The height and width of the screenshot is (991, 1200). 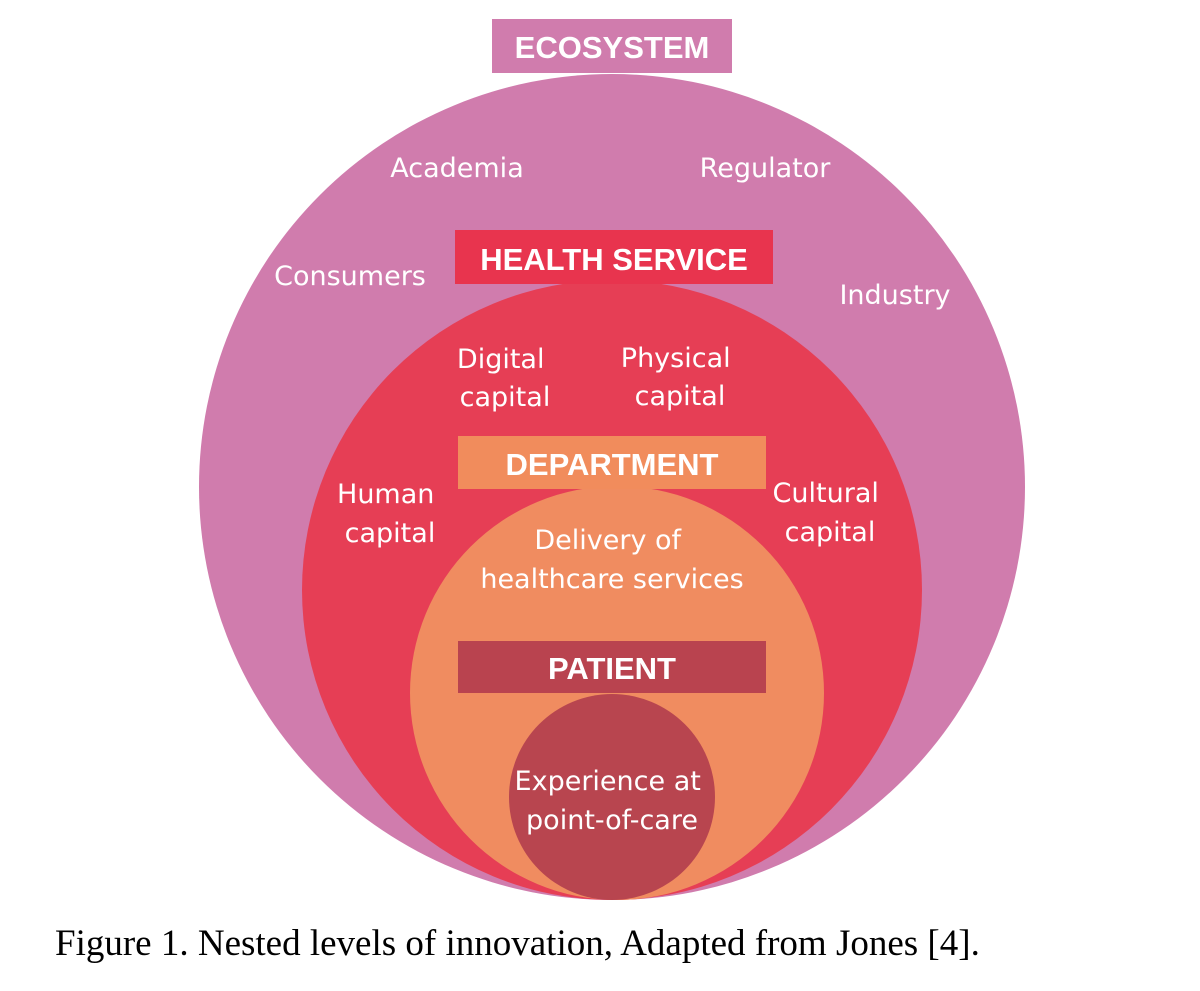 What do you see at coordinates (612, 47) in the screenshot?
I see `ecosystem-header: ECOSYSTEM` at bounding box center [612, 47].